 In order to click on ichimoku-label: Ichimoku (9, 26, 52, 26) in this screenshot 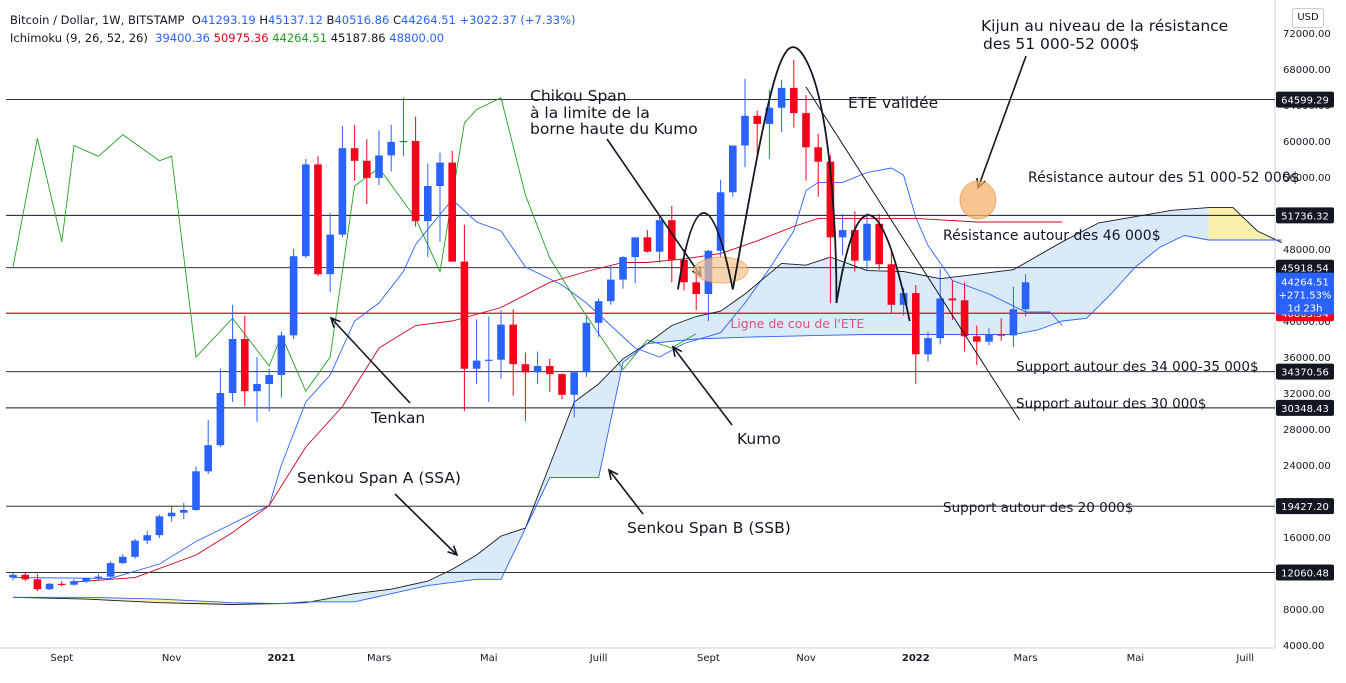, I will do `click(79, 38)`.